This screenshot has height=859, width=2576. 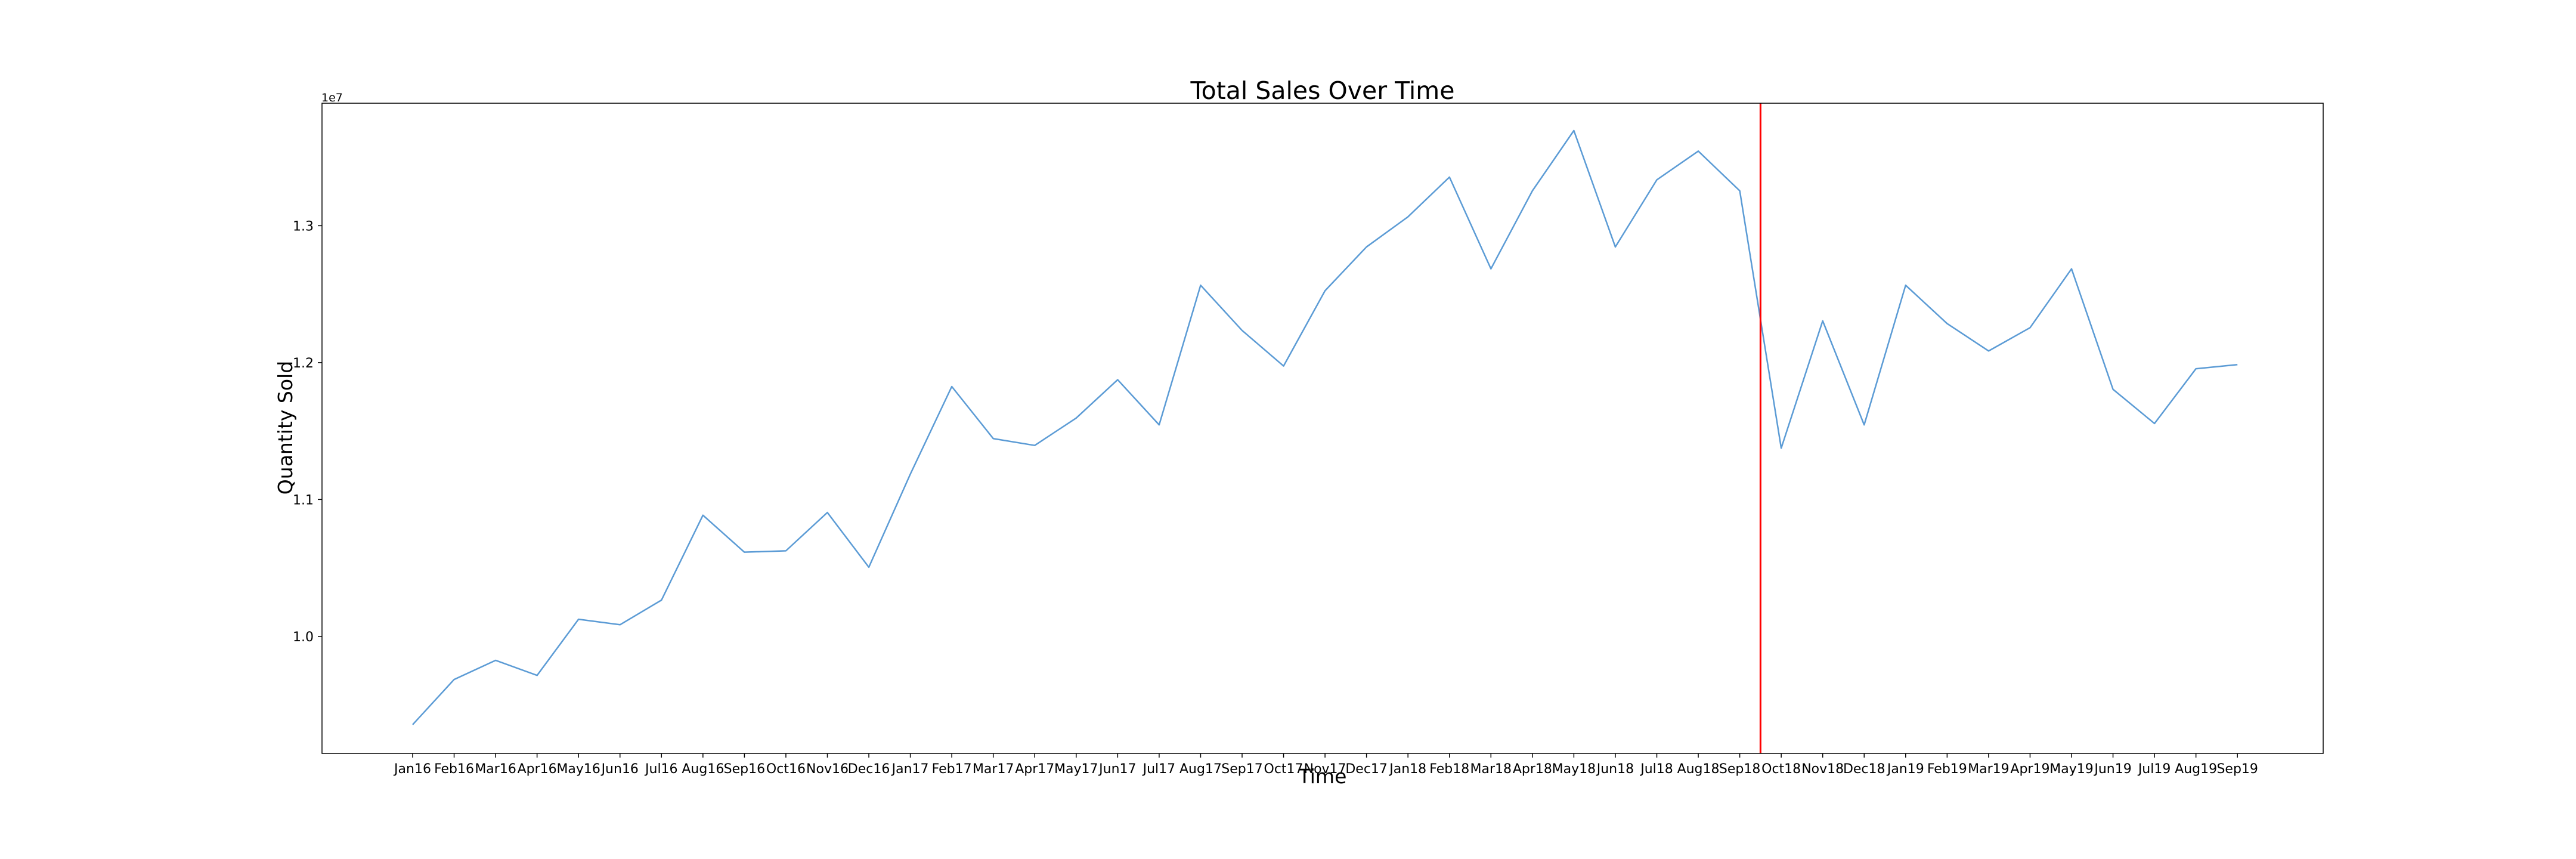 I want to click on x-tick-label: Oct17, so click(x=1284, y=769).